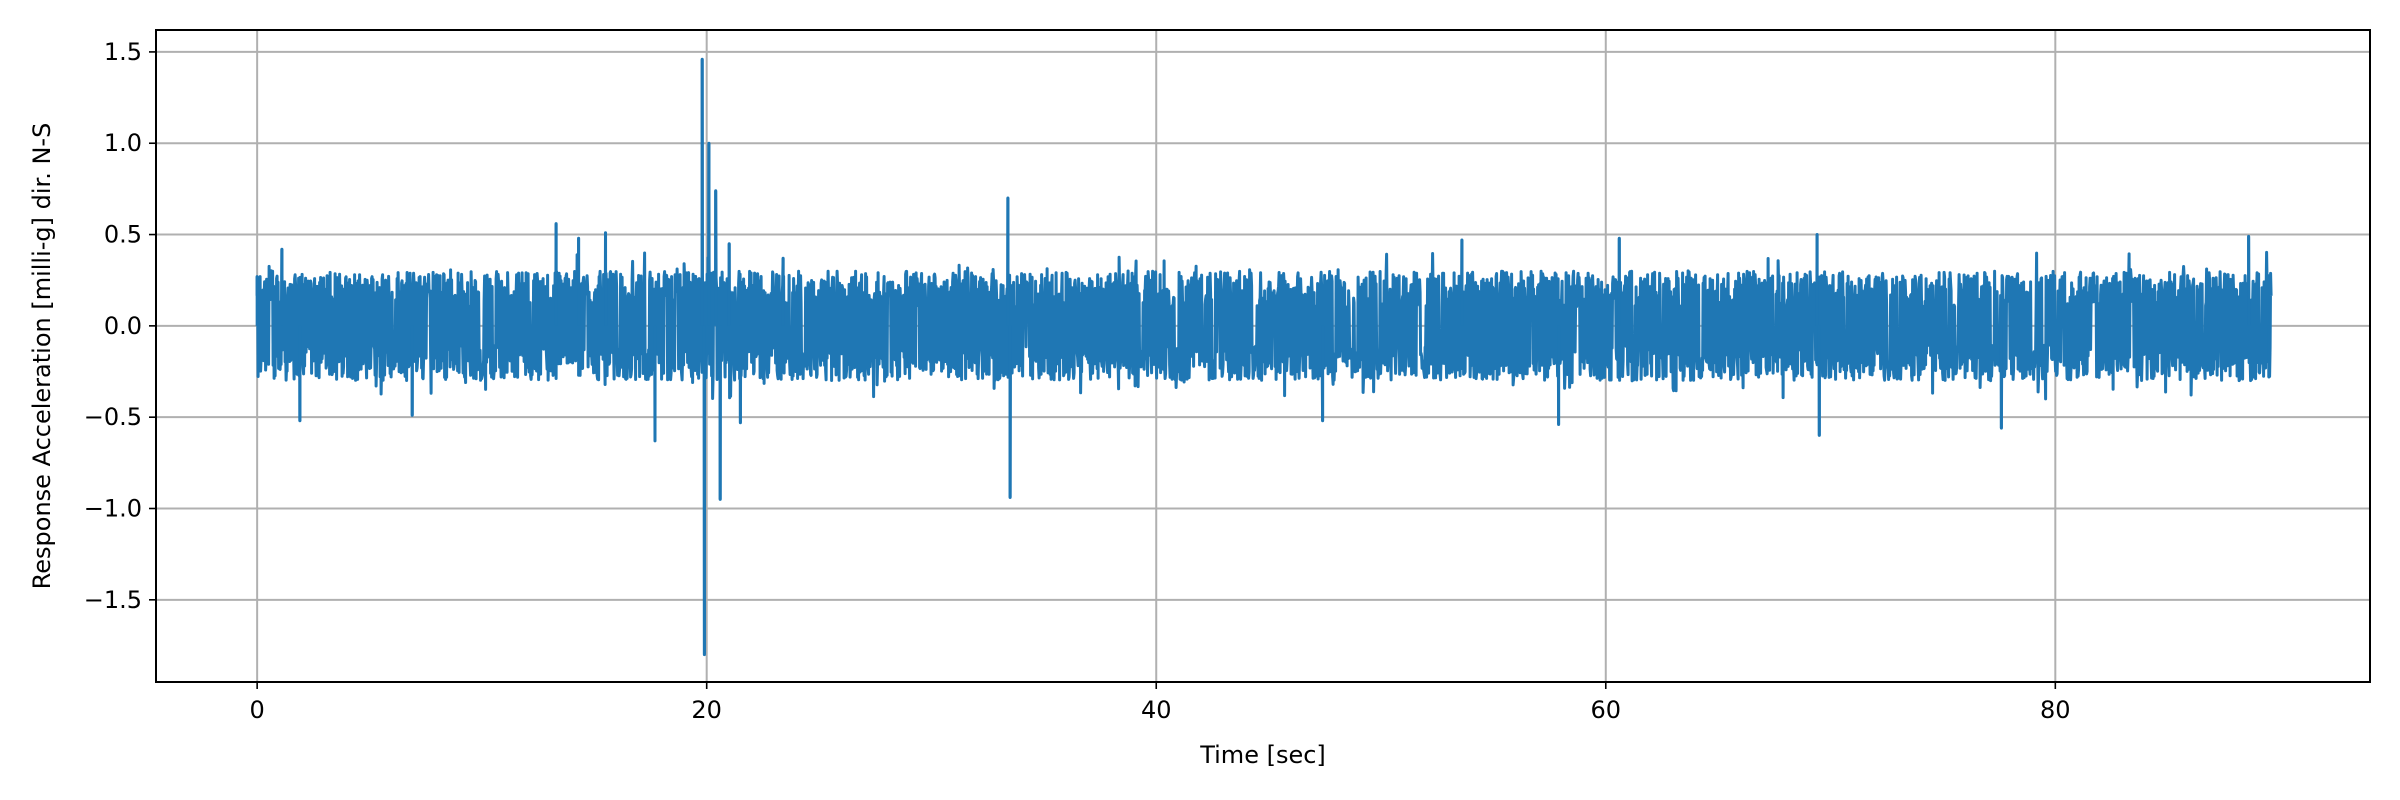 The width and height of the screenshot is (2400, 800). Describe the element at coordinates (257, 710) in the screenshot. I see `x-tick-label: 0` at that location.